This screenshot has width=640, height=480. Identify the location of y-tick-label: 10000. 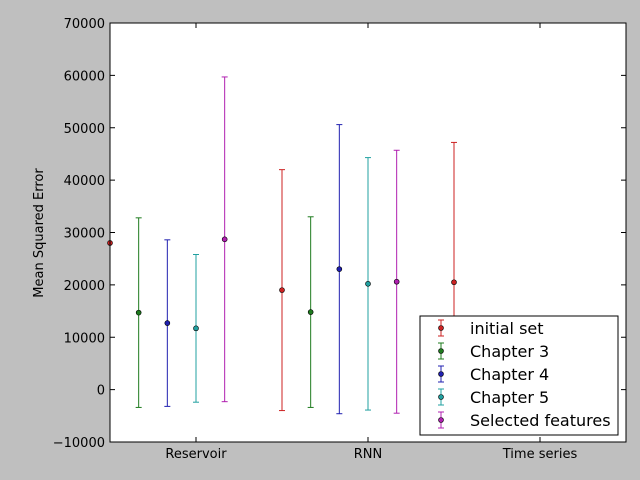
(84, 338).